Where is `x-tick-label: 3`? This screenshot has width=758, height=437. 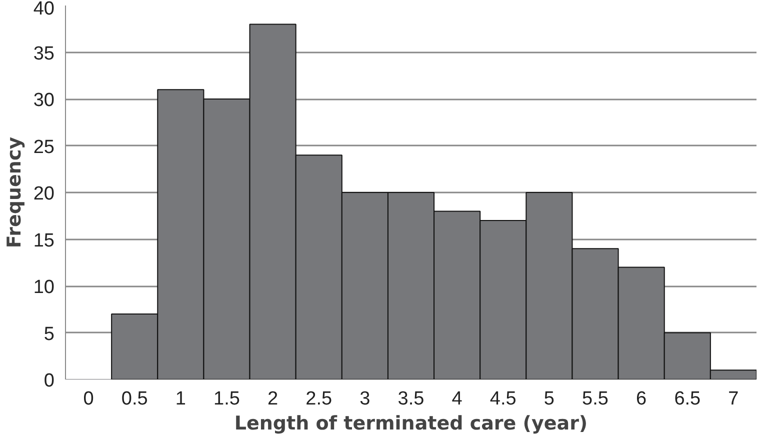
x-tick-label: 3 is located at coordinates (365, 399).